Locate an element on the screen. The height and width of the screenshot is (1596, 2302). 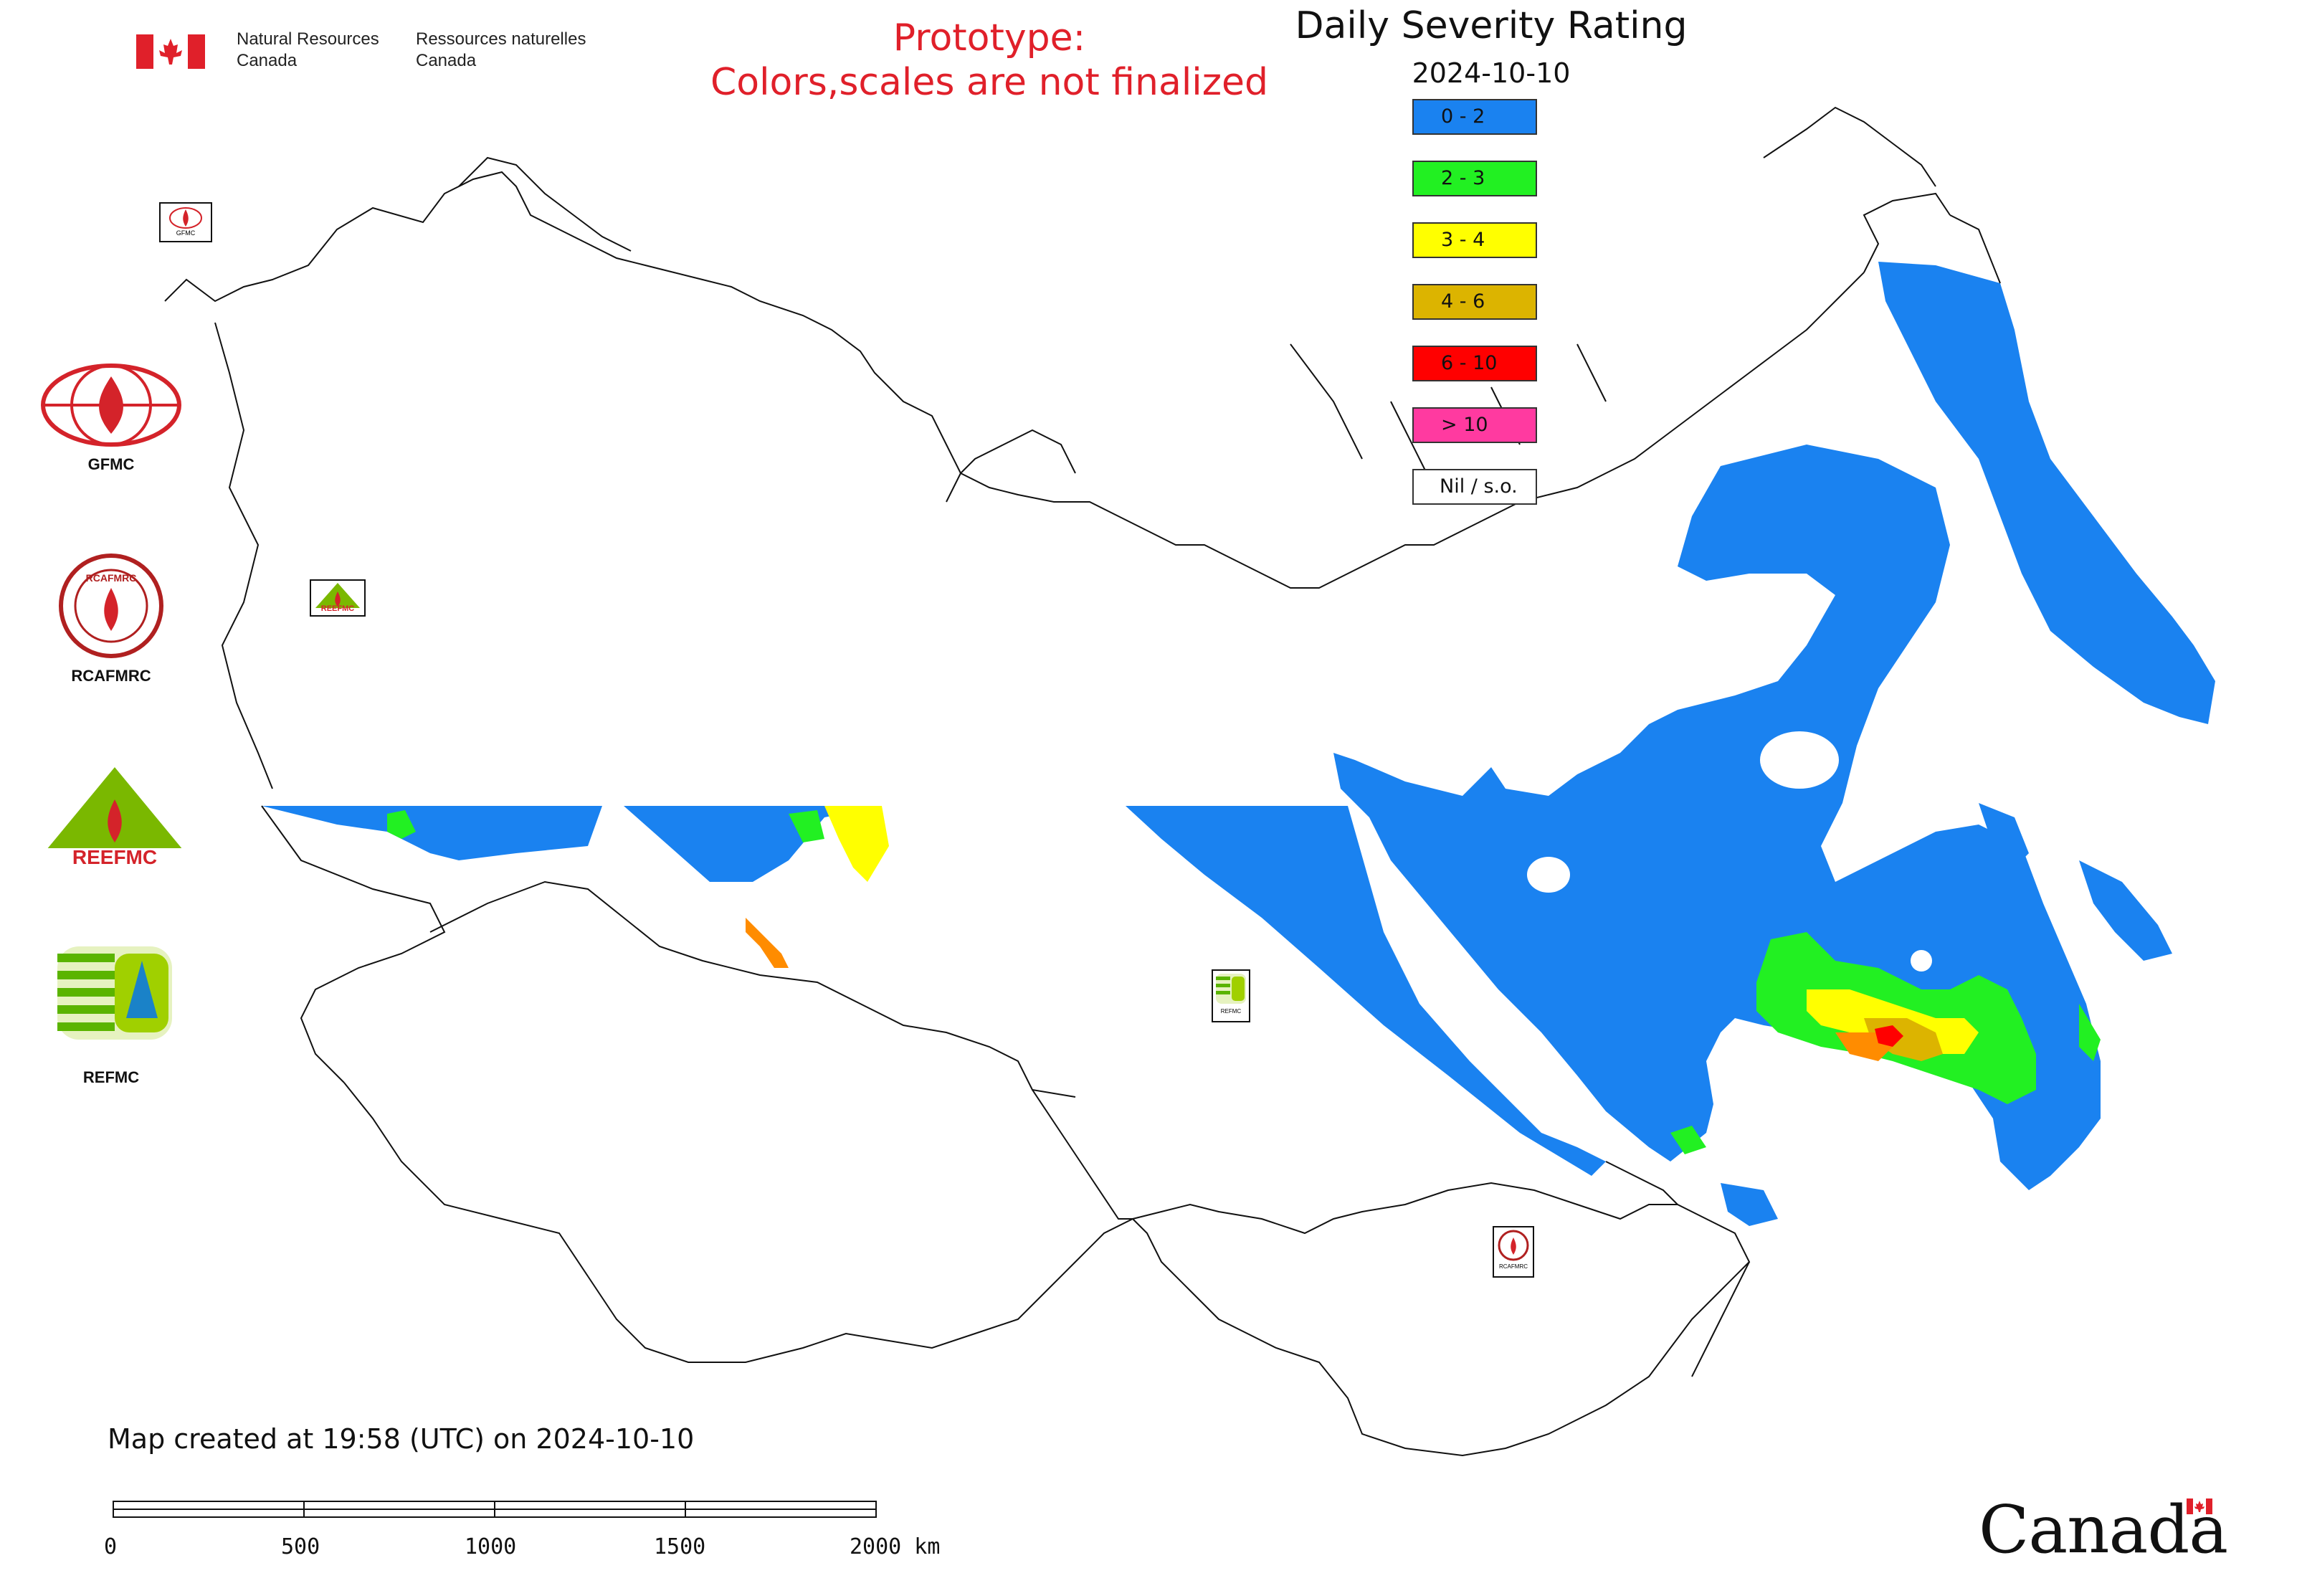
gfmc-label: GFMC is located at coordinates (111, 464).